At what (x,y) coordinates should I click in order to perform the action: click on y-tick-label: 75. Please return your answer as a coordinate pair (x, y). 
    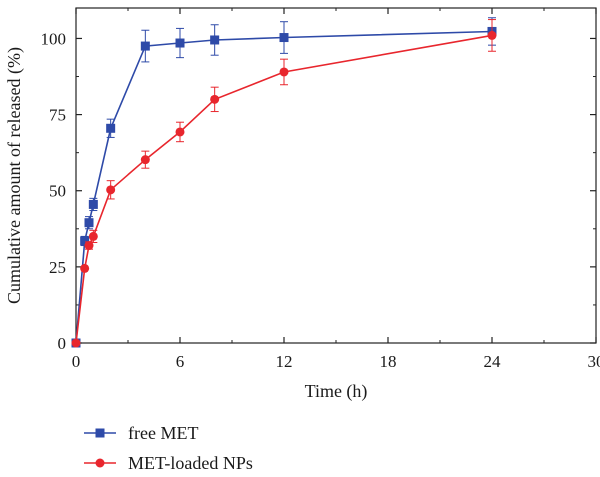
    Looking at the image, I should click on (57, 115).